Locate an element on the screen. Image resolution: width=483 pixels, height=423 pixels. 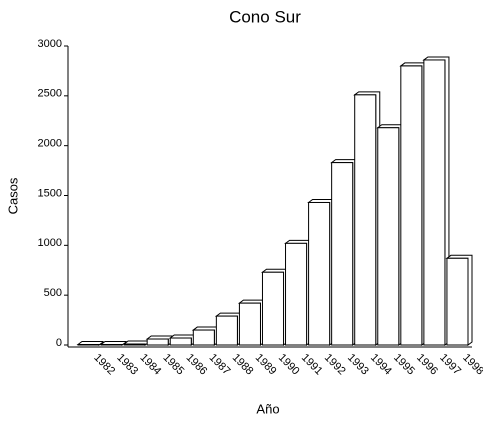
y-tick-label: 1500 is located at coordinates (50, 193).